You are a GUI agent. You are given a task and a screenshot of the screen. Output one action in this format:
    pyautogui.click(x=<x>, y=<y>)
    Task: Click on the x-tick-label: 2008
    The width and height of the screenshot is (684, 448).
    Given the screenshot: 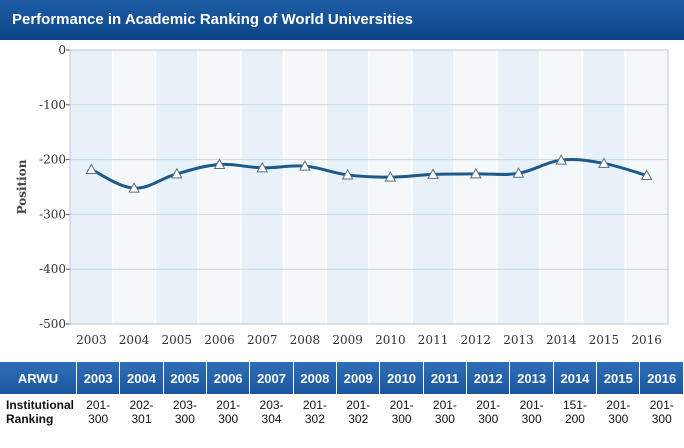 What is the action you would take?
    pyautogui.click(x=305, y=340)
    